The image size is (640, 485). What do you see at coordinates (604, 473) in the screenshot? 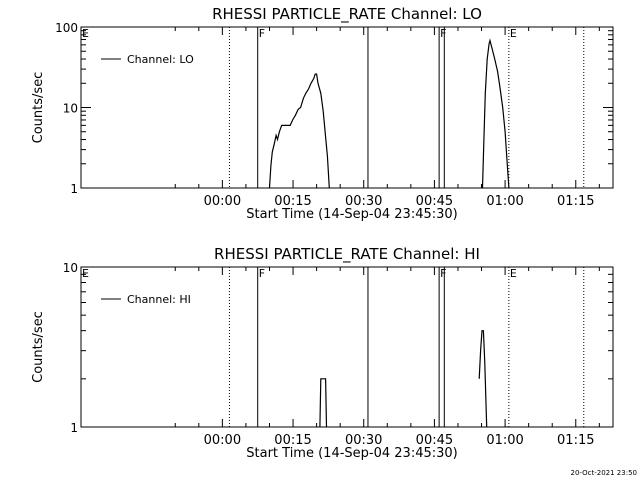
I see `footer-timestamp: 20-Oct-2021 23:50` at bounding box center [604, 473].